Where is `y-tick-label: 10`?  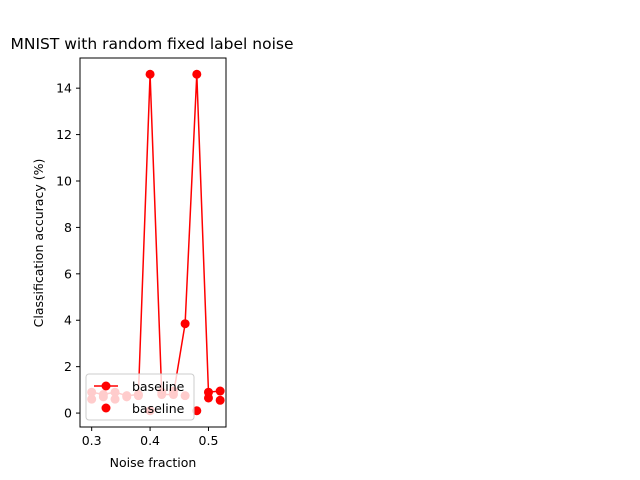 y-tick-label: 10 is located at coordinates (64, 181).